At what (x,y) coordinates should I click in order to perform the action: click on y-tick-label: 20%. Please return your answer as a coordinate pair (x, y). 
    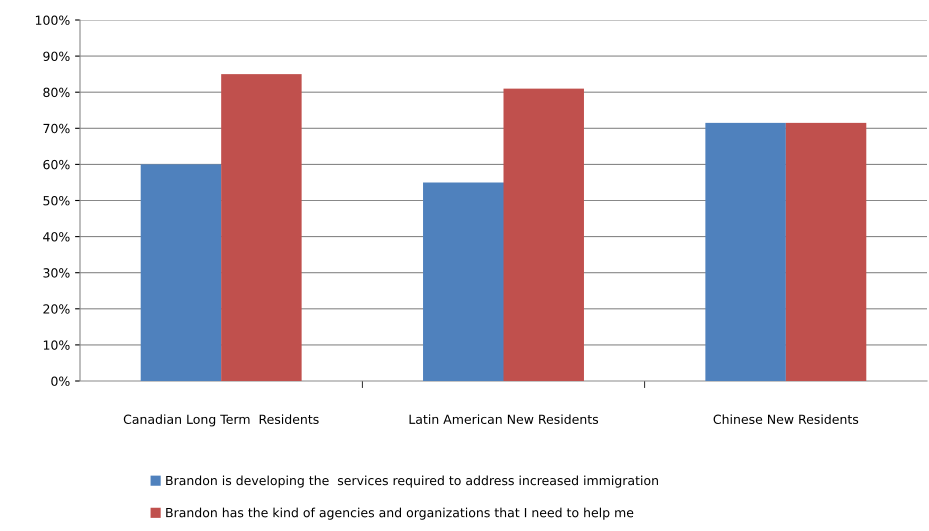
    Looking at the image, I should click on (56, 309).